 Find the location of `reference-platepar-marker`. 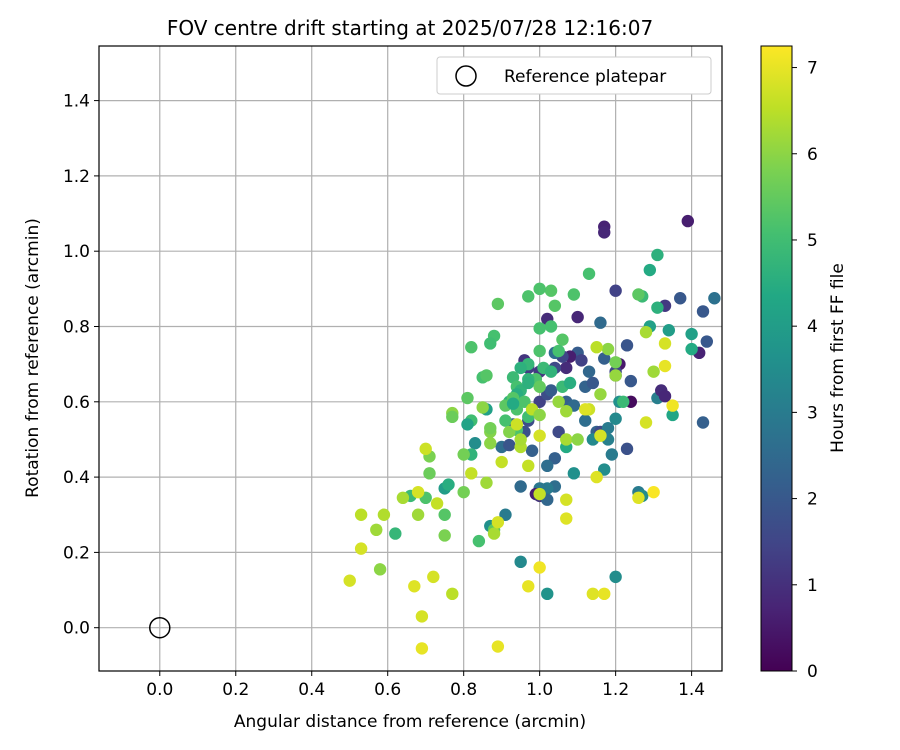

reference-platepar-marker is located at coordinates (160, 627).